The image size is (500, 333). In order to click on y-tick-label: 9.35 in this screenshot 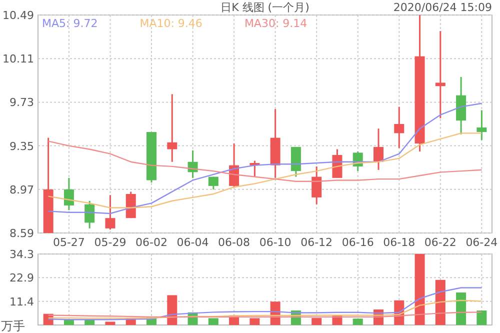, I will do `click(22, 146)`.